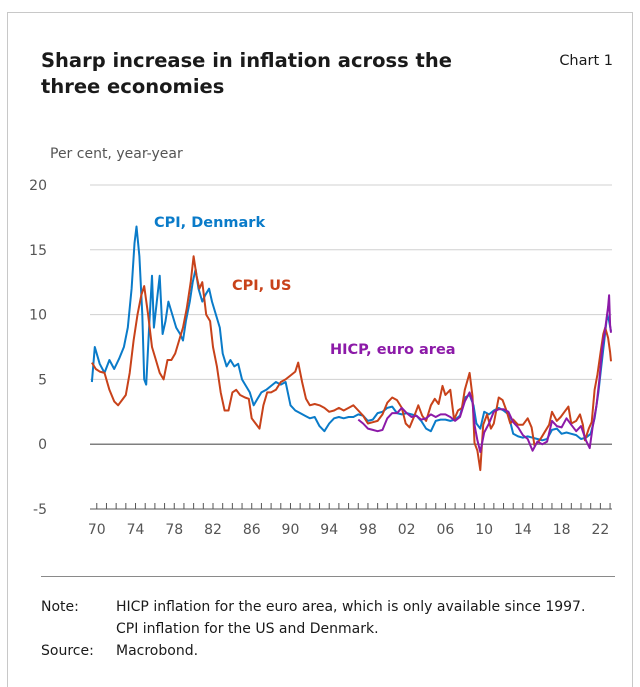 This screenshot has width=640, height=687. I want to click on x-tick-label: 82, so click(213, 530).